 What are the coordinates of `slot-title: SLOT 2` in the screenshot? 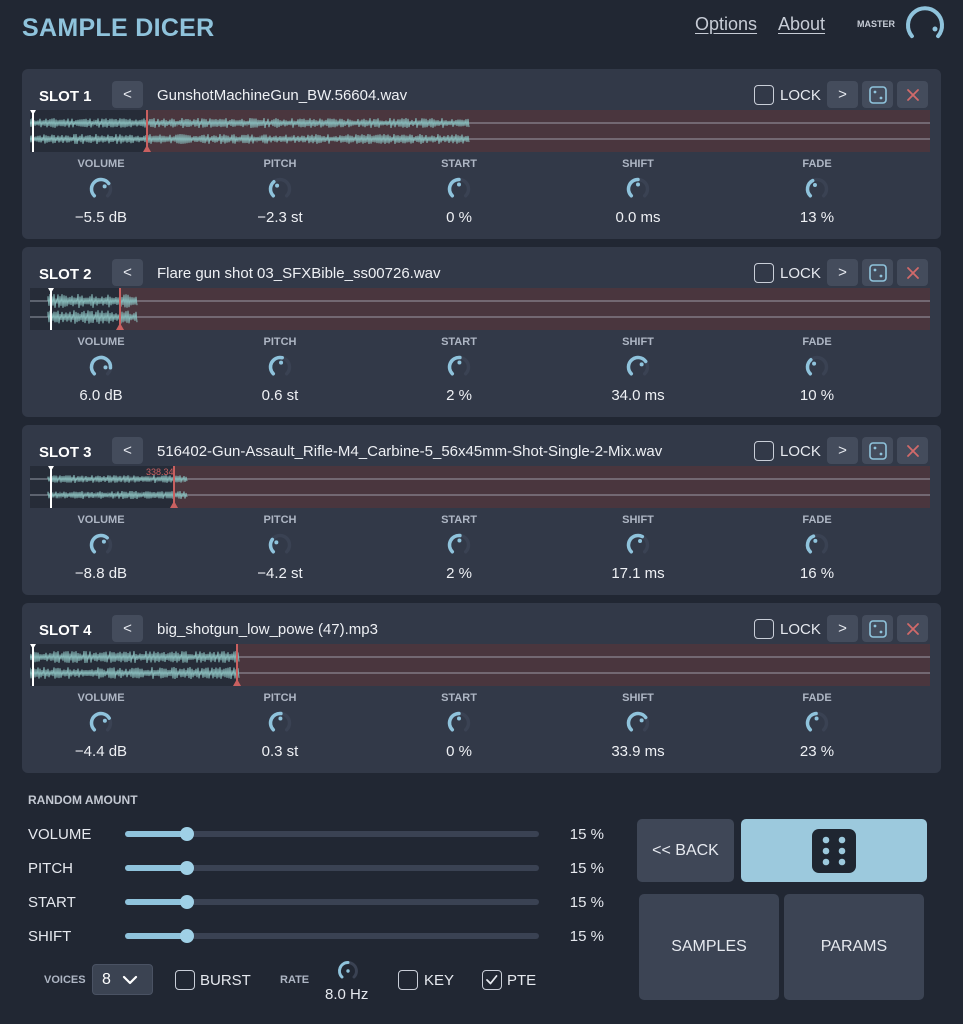 It's located at (65, 274).